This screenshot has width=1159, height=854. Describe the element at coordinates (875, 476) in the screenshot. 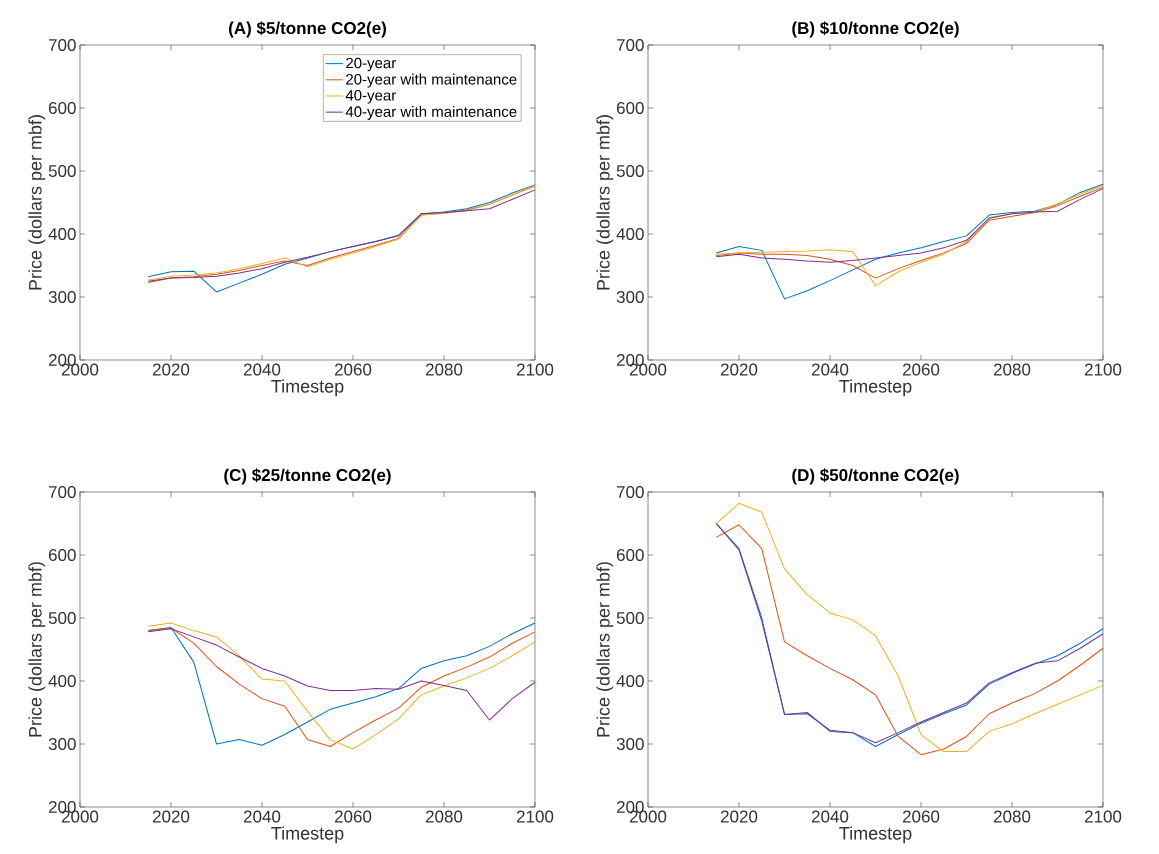

I see `chart-title: (D) $50/tonne CO2(e)` at that location.